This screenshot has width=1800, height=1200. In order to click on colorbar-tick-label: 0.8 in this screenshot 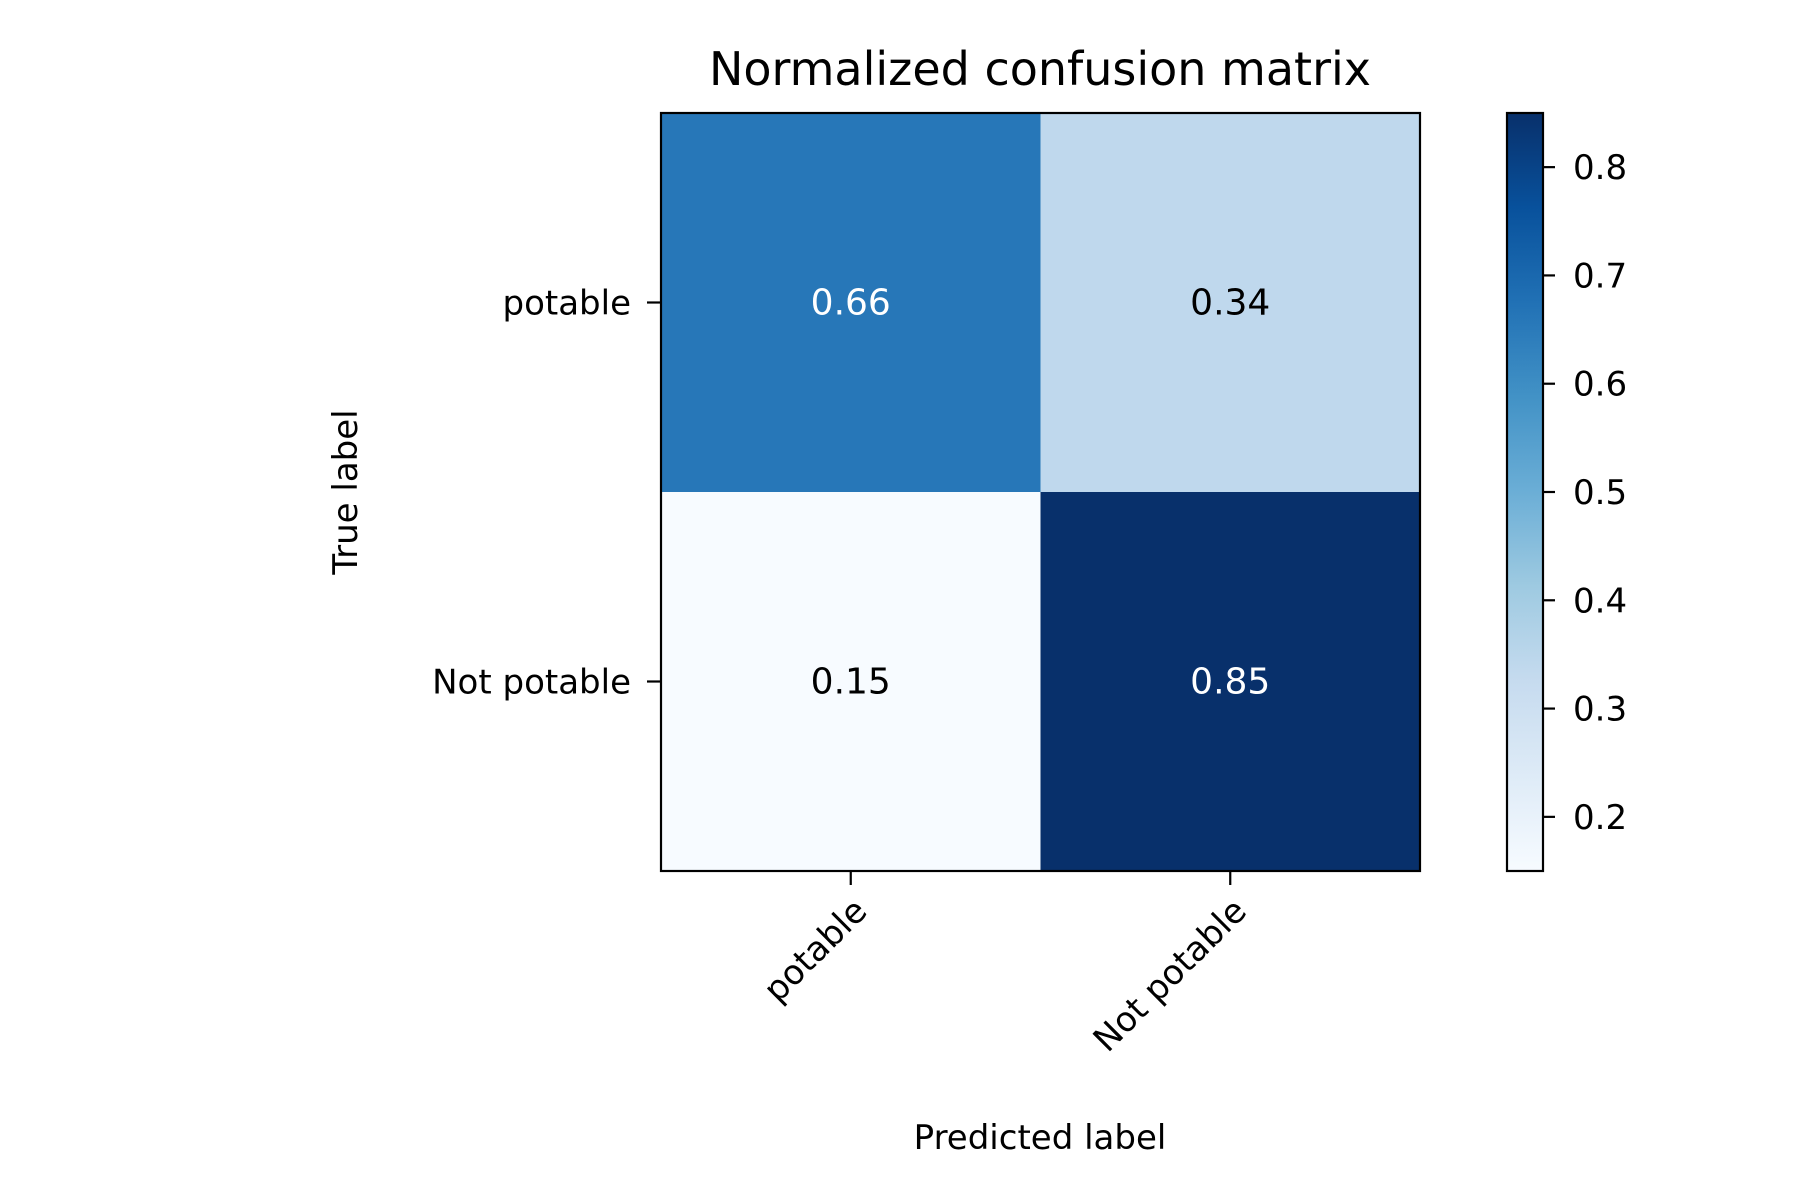, I will do `click(1600, 168)`.